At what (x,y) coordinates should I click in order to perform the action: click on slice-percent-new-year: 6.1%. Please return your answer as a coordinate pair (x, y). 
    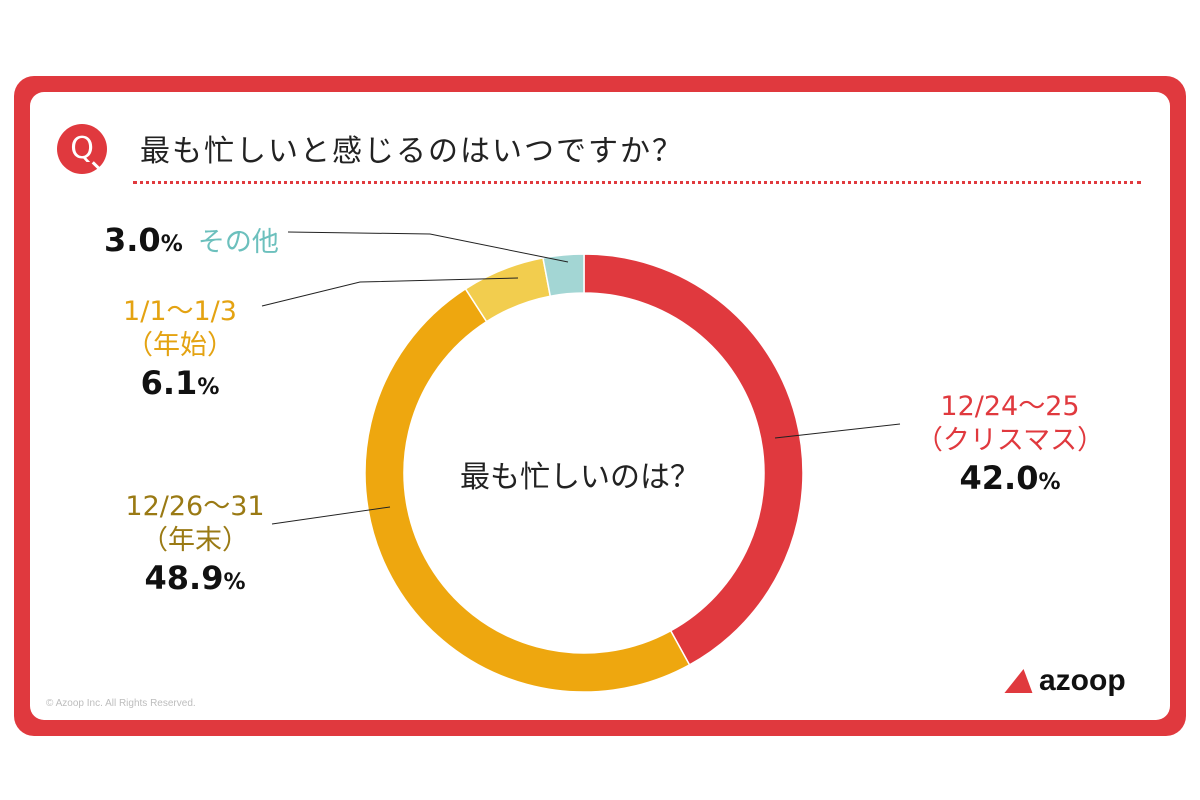
    Looking at the image, I should click on (180, 383).